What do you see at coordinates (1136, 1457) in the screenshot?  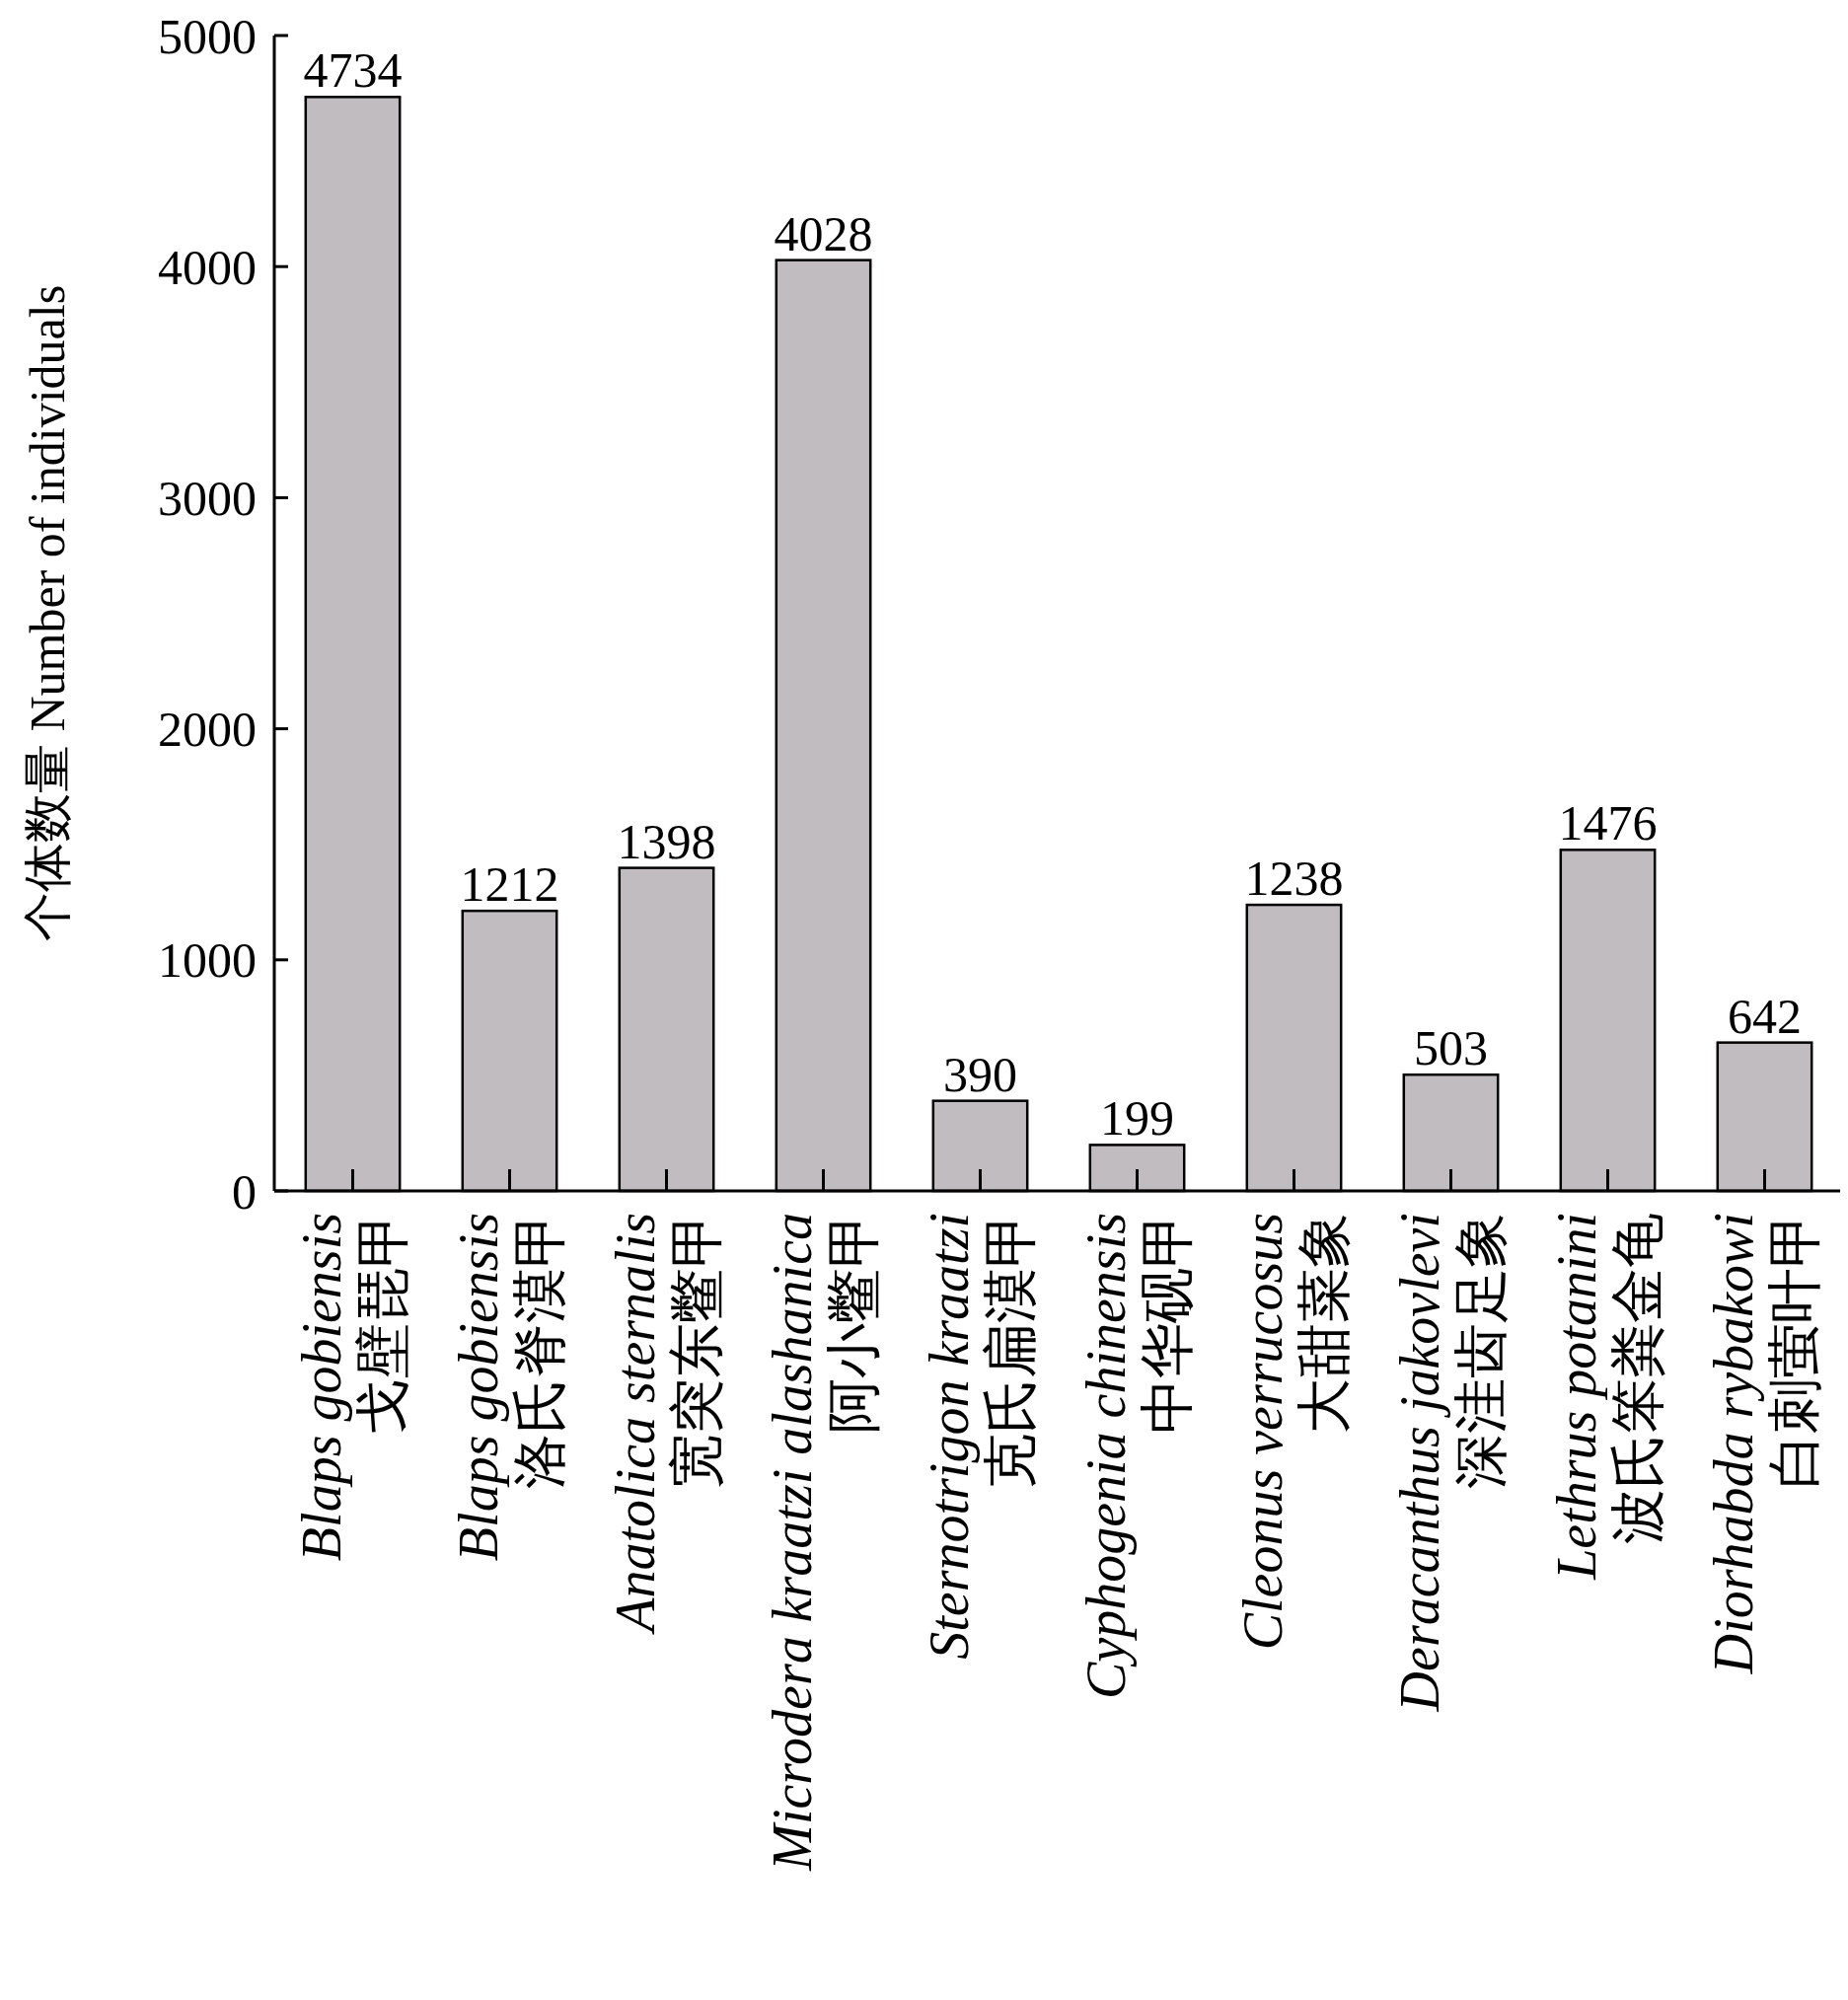 I see `x-tick-label: Cyphogenia chinensis 中华砚甲` at bounding box center [1136, 1457].